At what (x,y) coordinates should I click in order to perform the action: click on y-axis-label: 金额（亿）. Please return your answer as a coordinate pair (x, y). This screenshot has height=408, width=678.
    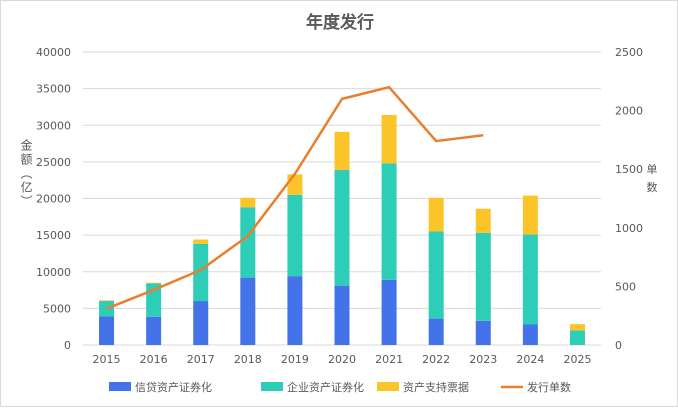
    Looking at the image, I should click on (26, 174).